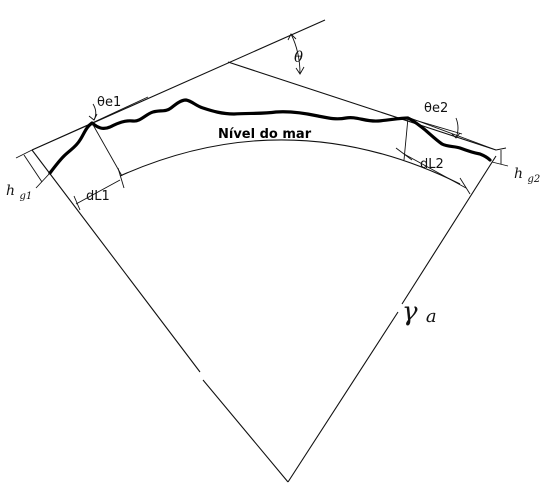 The height and width of the screenshot is (488, 541). Describe the element at coordinates (500, 157) in the screenshot. I see `h-g2-dimension` at that location.